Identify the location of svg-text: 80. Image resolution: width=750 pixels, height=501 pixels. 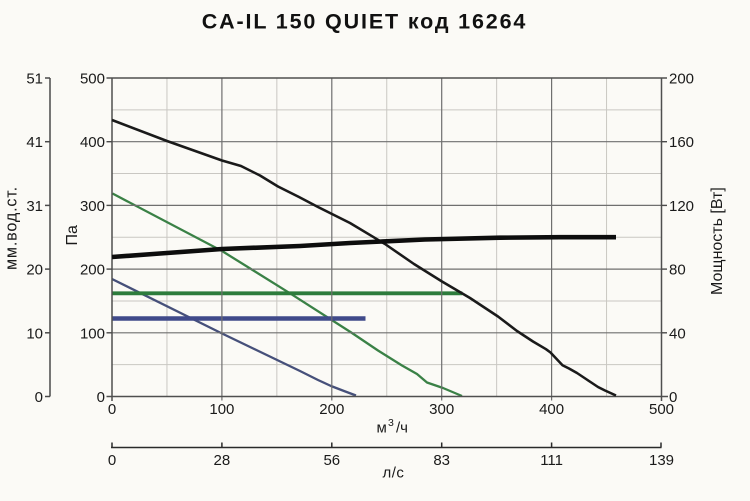
(677, 270).